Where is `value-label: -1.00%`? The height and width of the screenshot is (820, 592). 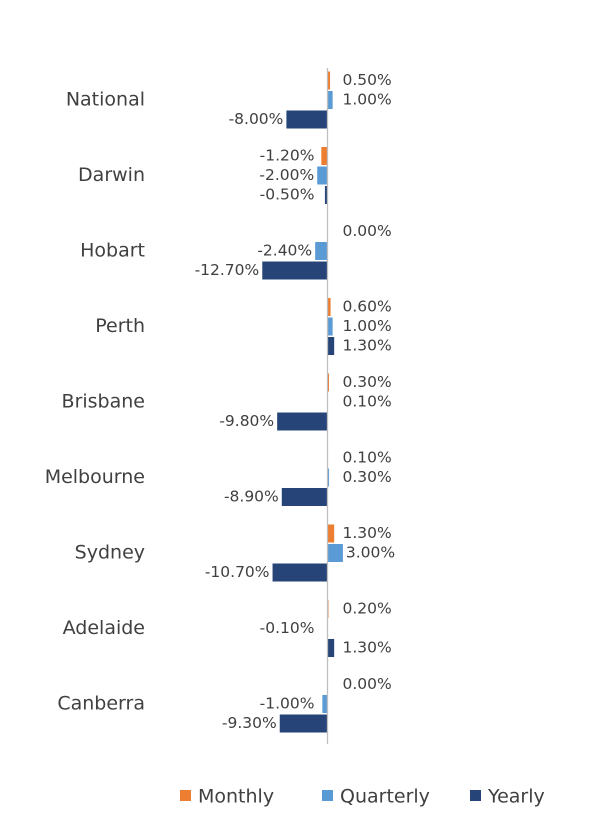
value-label: -1.00% is located at coordinates (287, 704).